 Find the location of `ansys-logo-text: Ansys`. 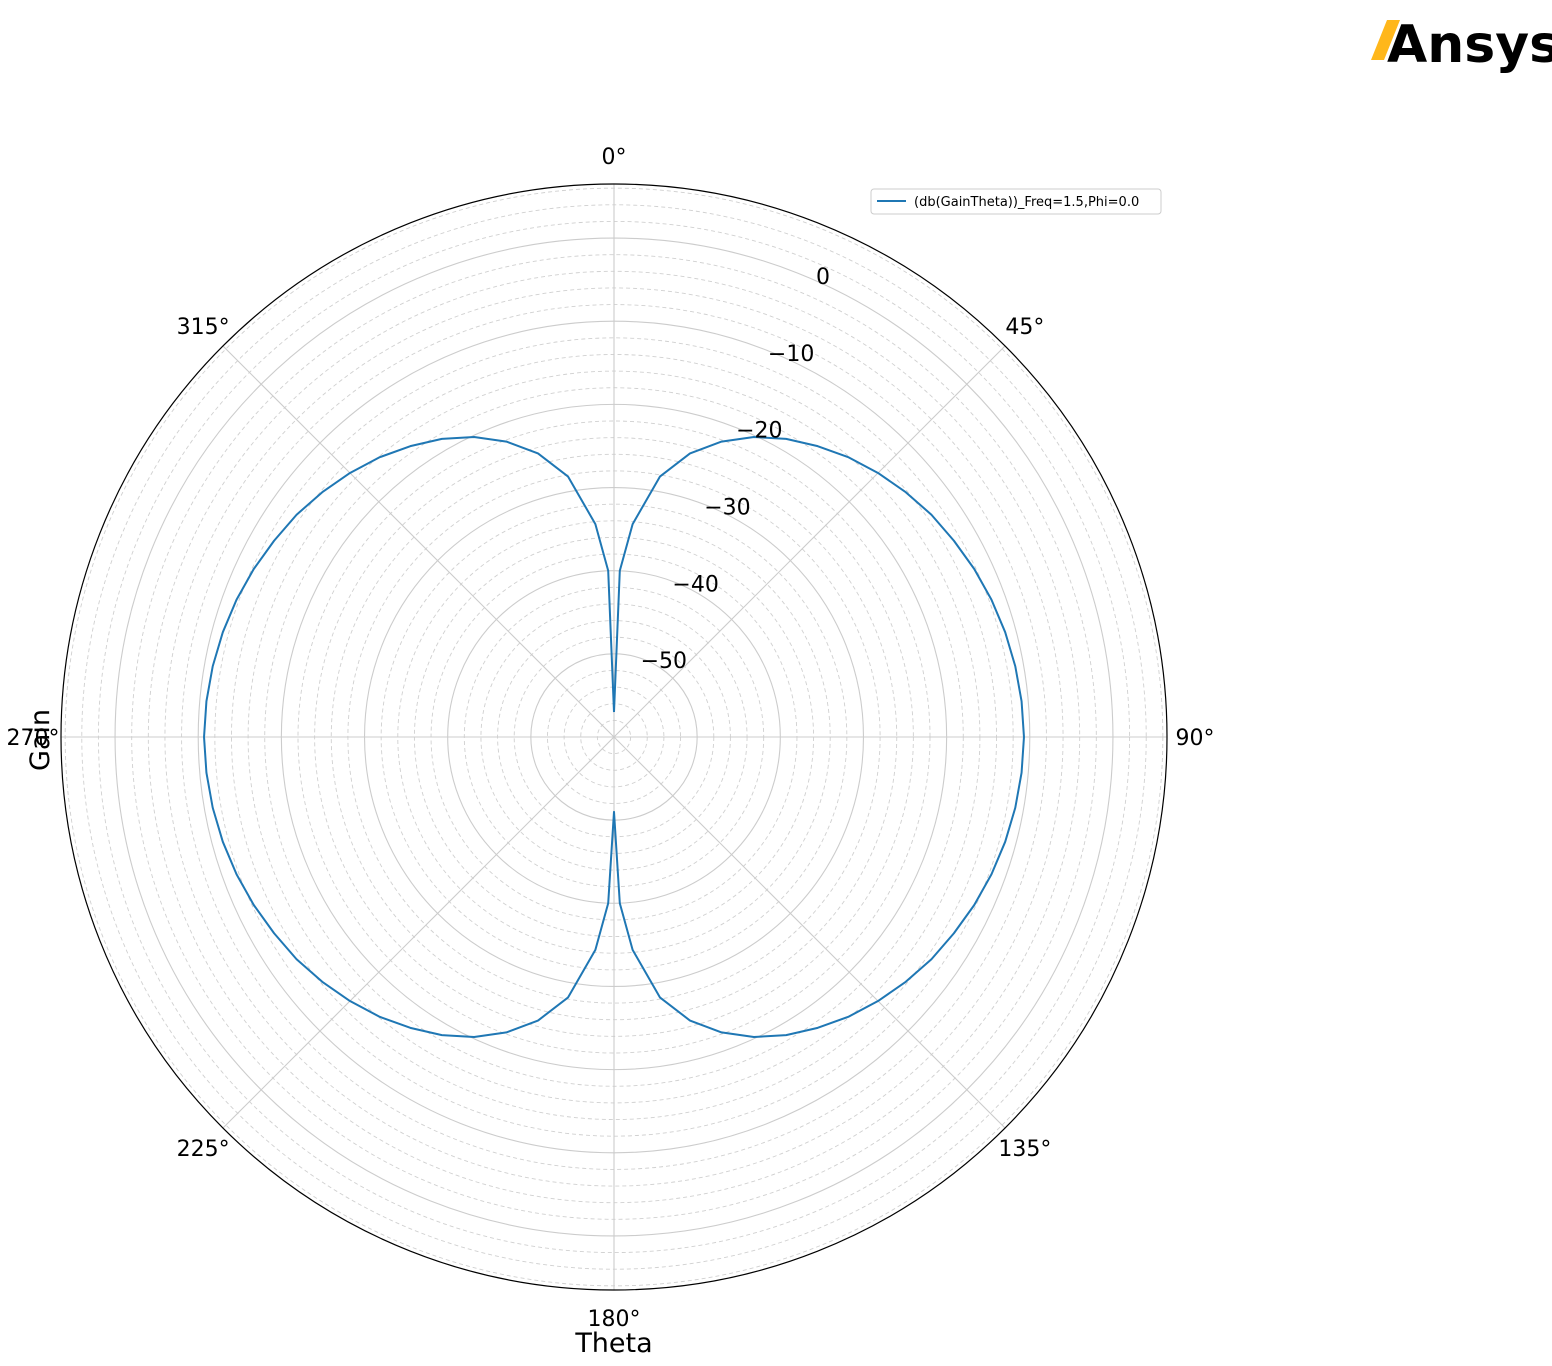

ansys-logo-text: Ansys is located at coordinates (1469, 45).